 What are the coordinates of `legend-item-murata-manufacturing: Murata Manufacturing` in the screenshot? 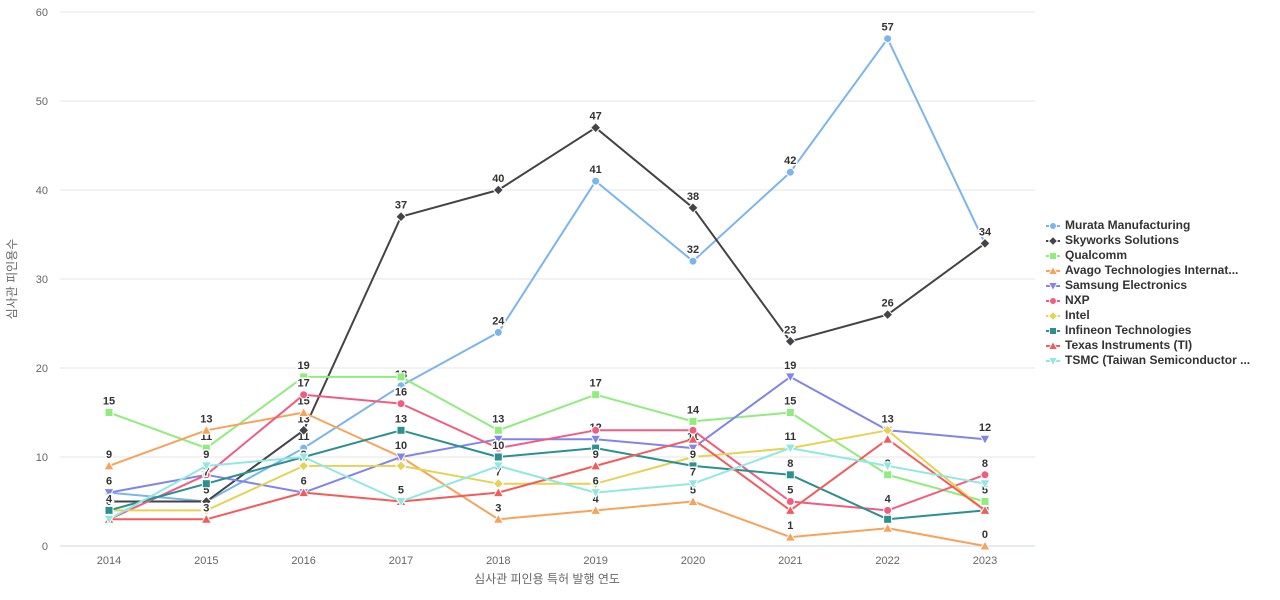 It's located at (1148, 225).